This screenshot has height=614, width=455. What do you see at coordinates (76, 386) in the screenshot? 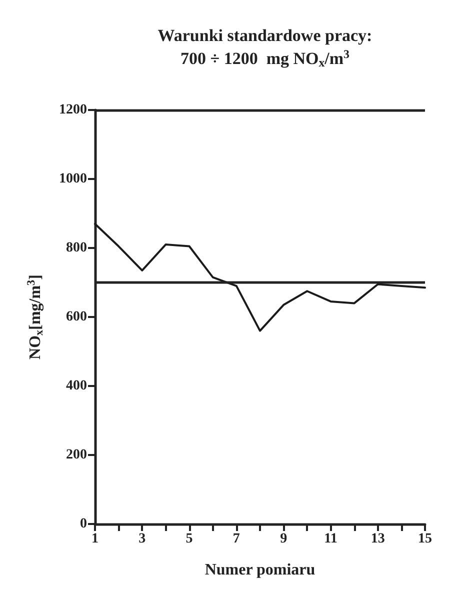
I see `y-tick-label: 400` at bounding box center [76, 386].